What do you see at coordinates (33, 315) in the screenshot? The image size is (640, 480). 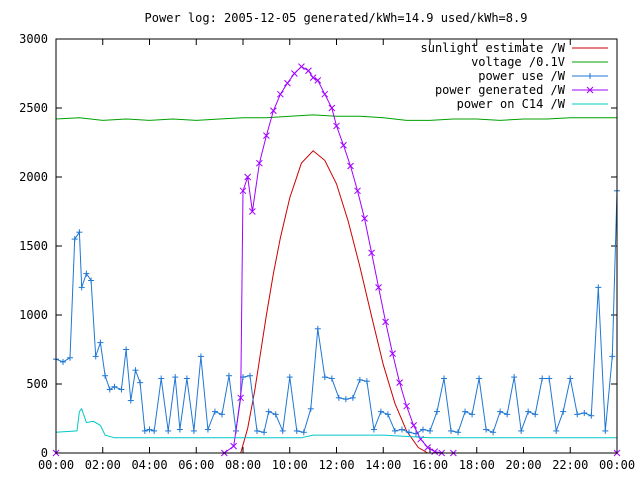 I see `y-tick-label: 1000` at bounding box center [33, 315].